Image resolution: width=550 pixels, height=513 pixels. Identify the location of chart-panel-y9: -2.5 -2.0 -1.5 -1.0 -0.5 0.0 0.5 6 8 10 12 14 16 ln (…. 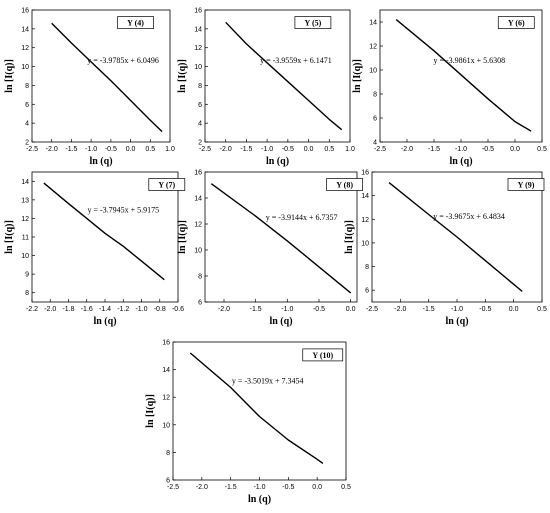
(445, 249).